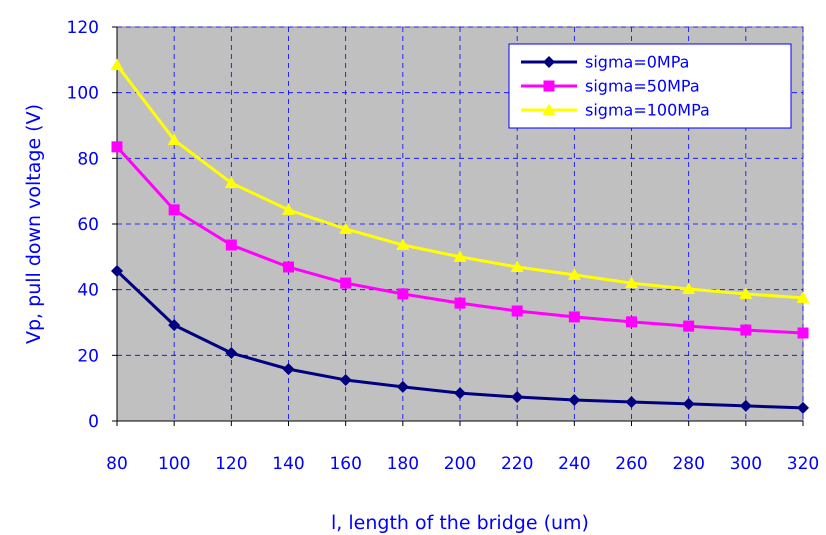 The width and height of the screenshot is (826, 535). I want to click on x-tick-label: 280, so click(688, 464).